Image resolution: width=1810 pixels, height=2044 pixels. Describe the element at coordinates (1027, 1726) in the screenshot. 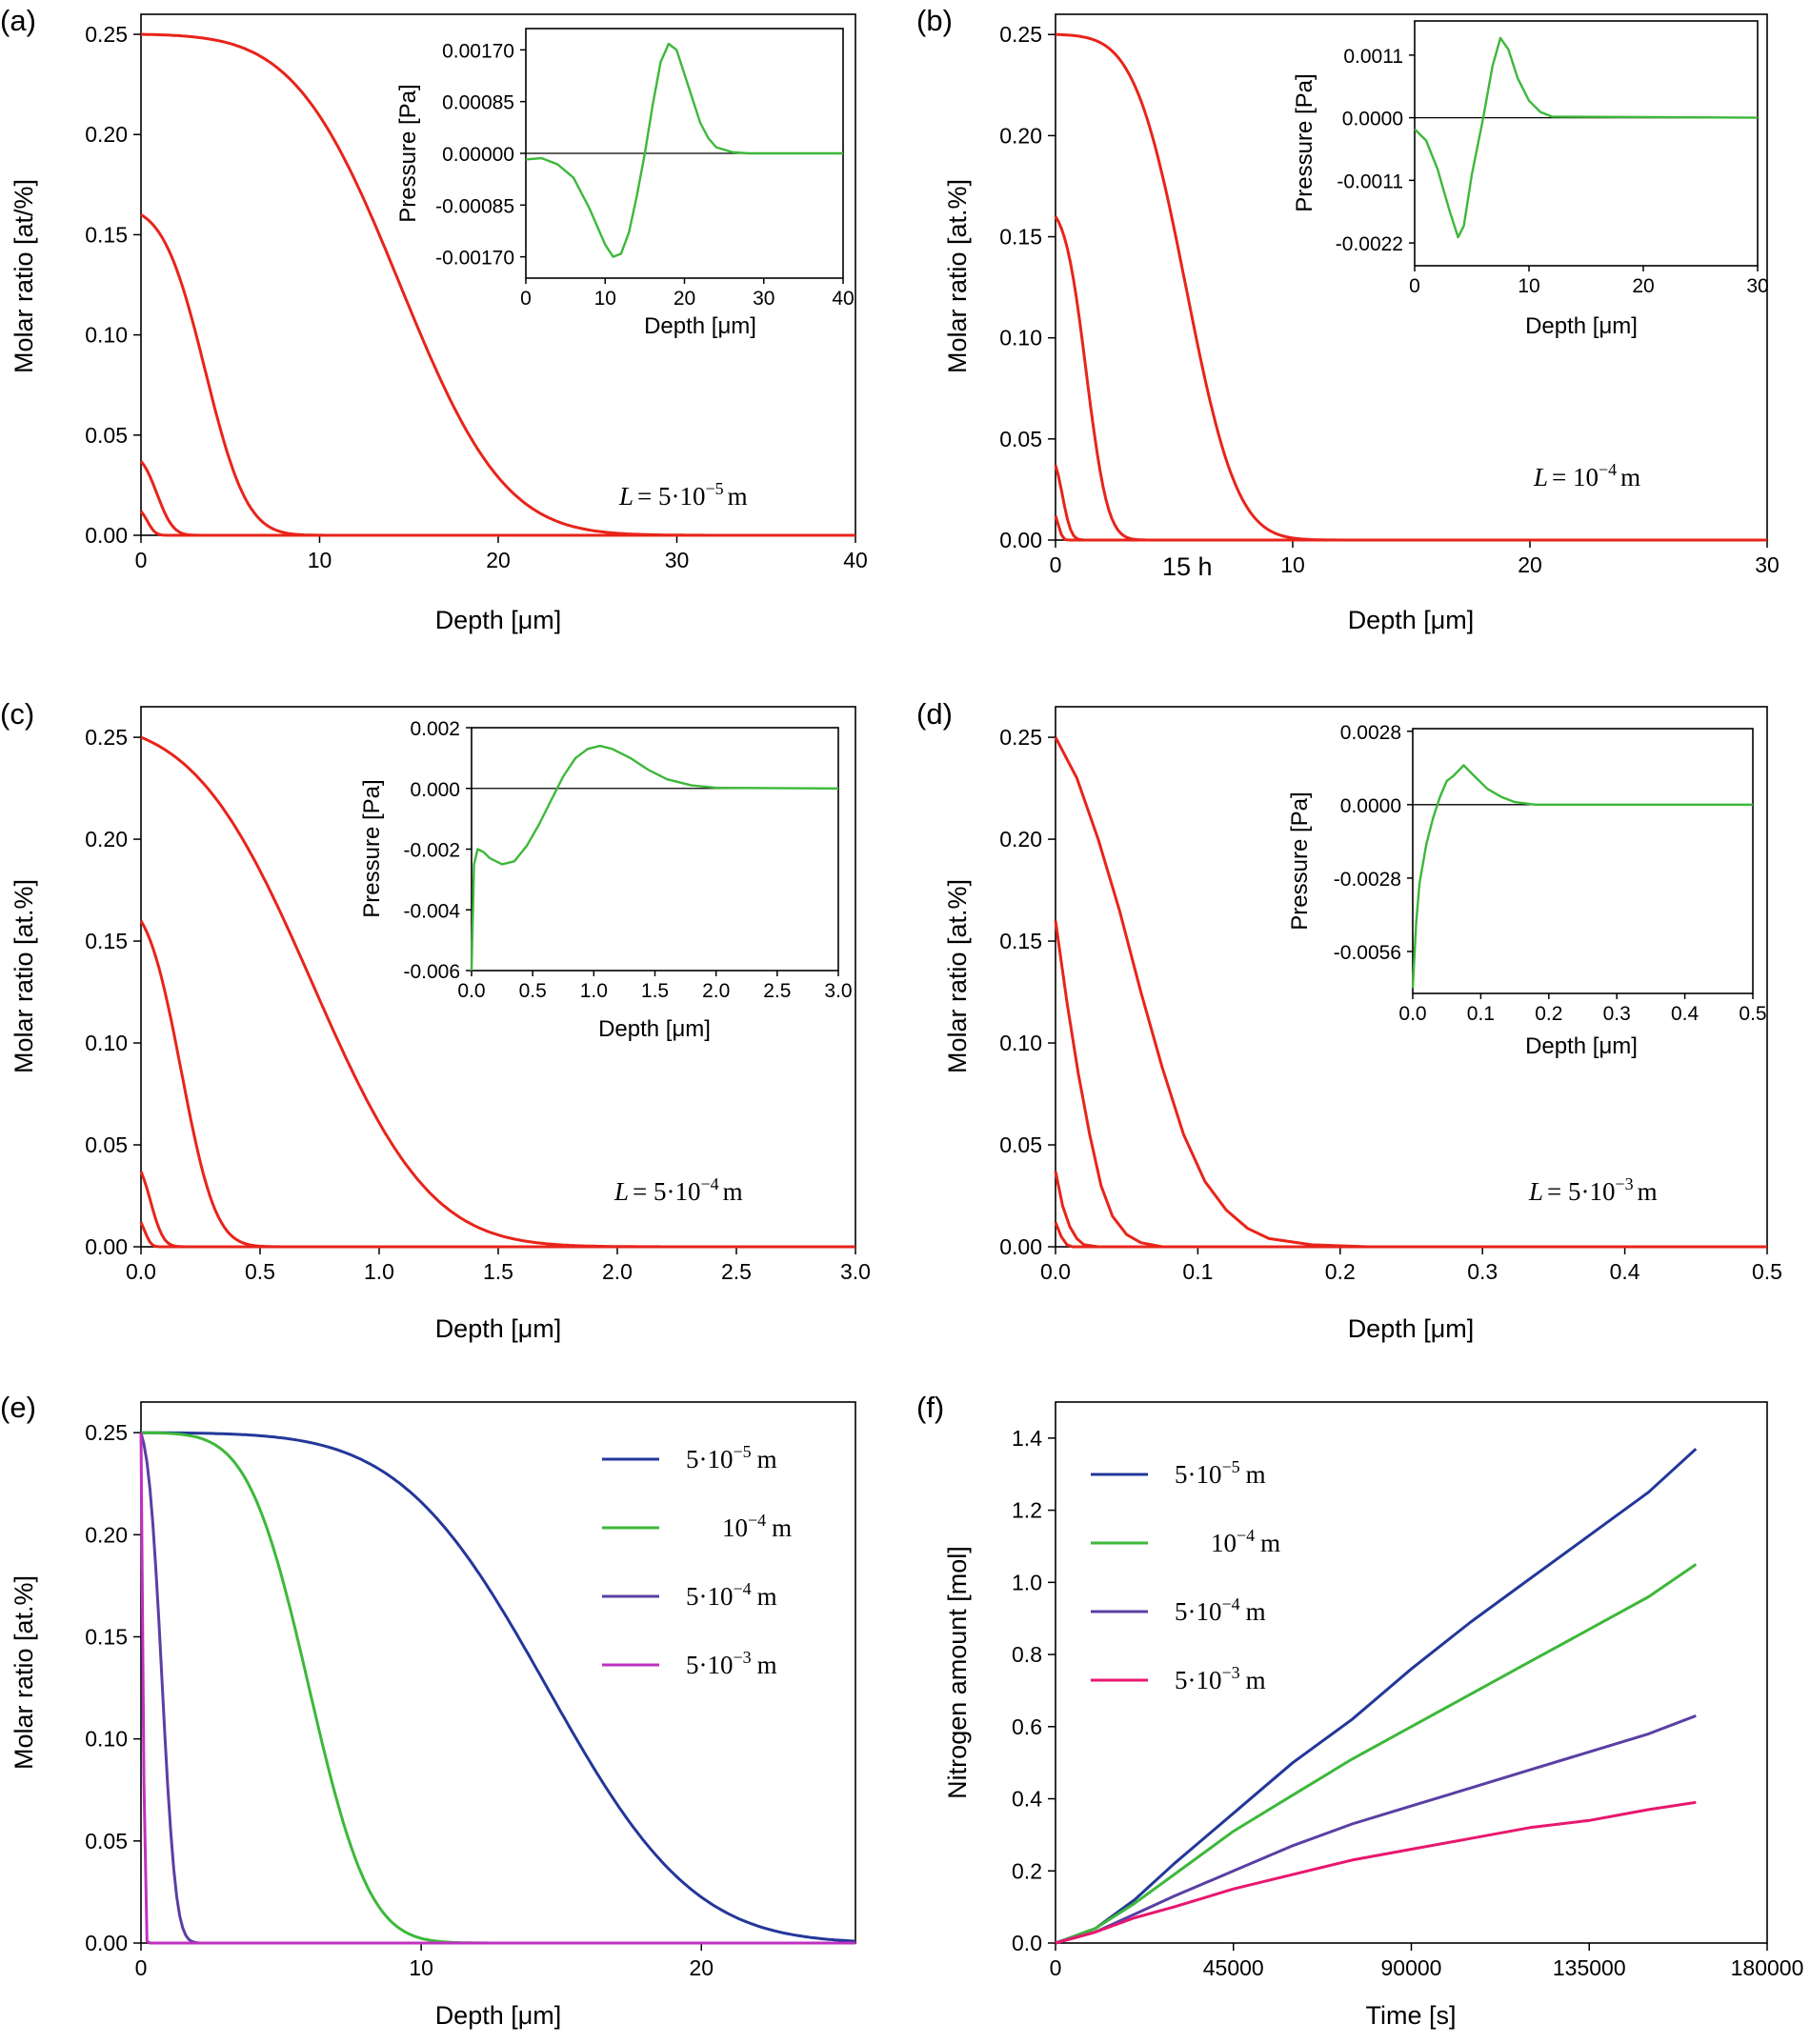

I see `main-ytick-label: 0.6` at that location.